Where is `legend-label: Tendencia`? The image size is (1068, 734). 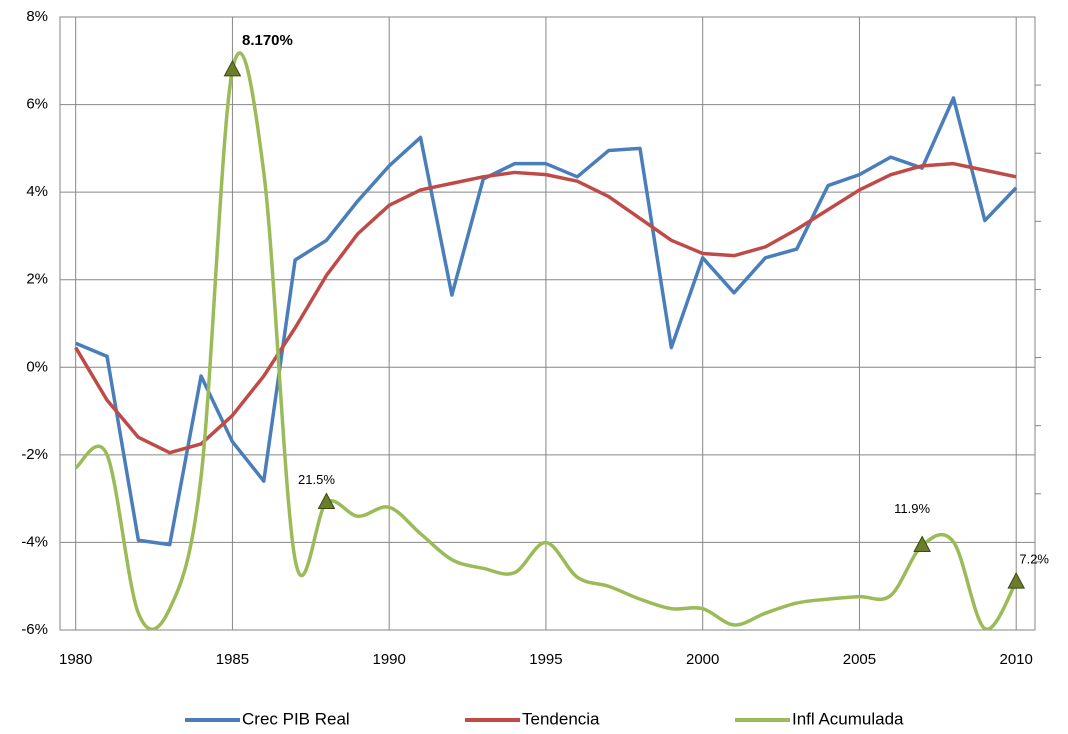
legend-label: Tendencia is located at coordinates (561, 718).